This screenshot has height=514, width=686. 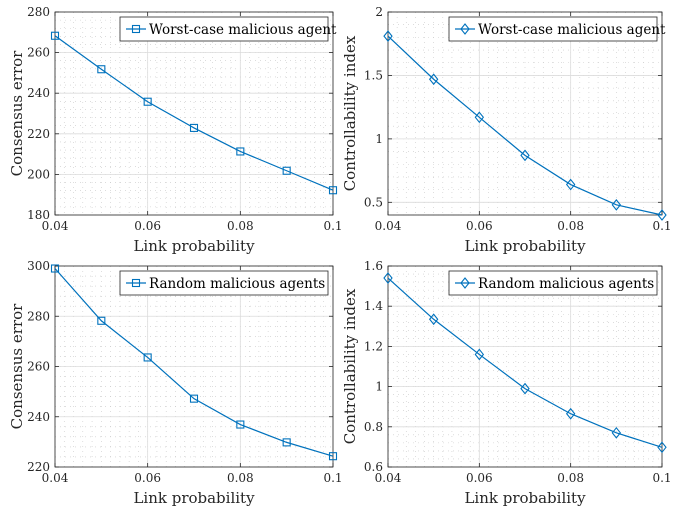 What do you see at coordinates (38, 174) in the screenshot?
I see `y-tick-label: 200` at bounding box center [38, 174].